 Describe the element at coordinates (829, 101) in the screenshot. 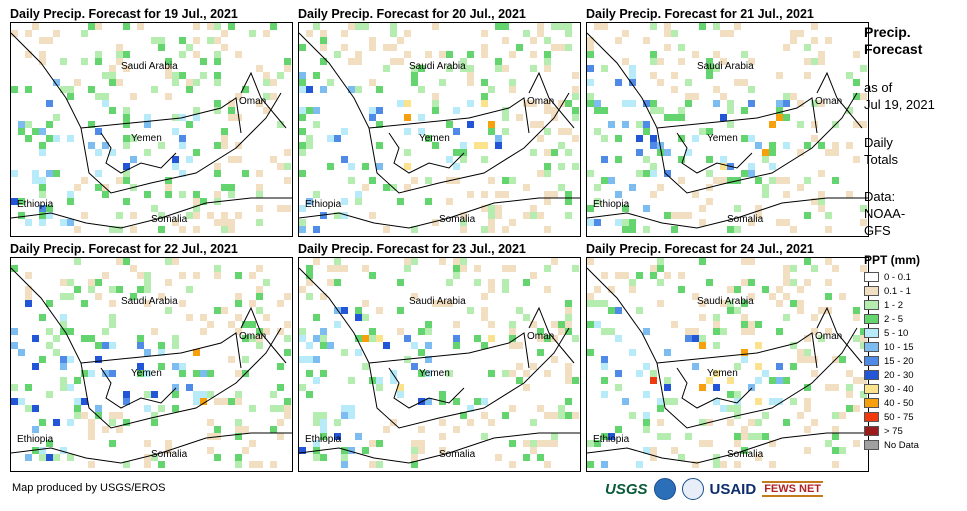

I see `country-label-oman: Oman` at that location.